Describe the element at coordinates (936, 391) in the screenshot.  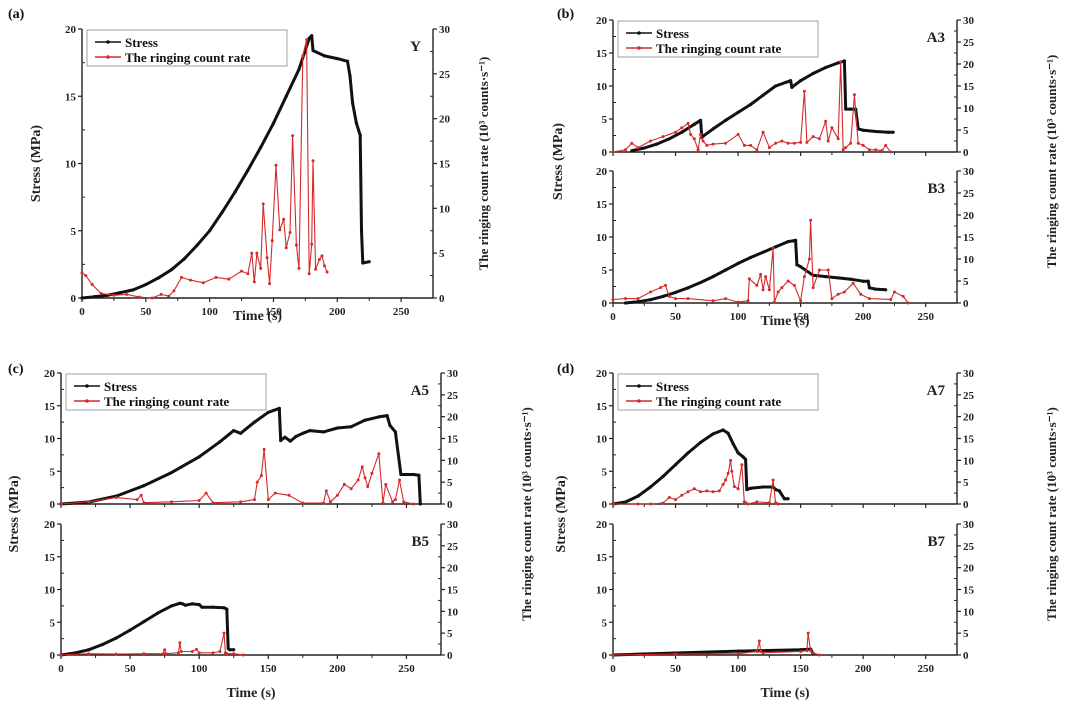
I see `sample-label: A7` at that location.